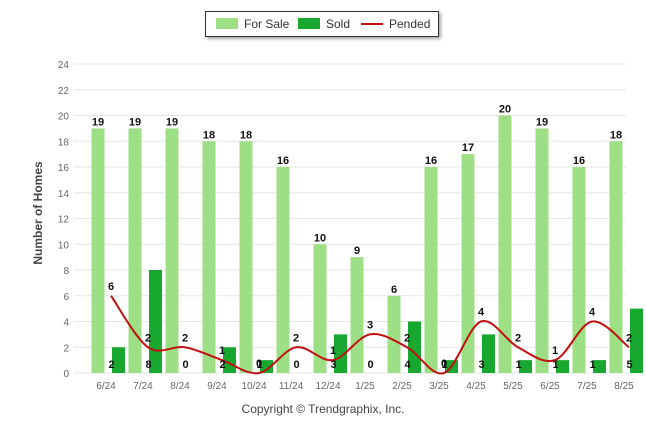  I want to click on x-tick-label: 6/25, so click(550, 386).